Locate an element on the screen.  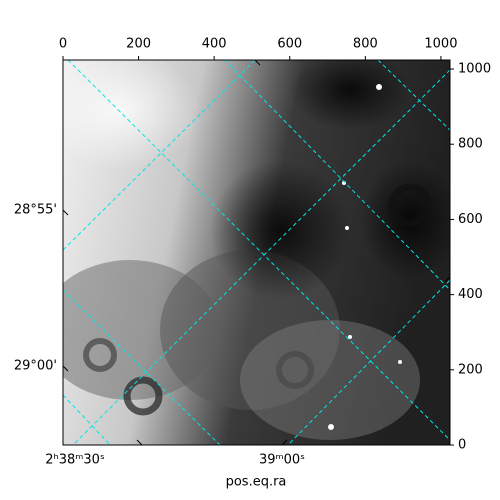
dec-tick-label: 29°00' is located at coordinates (35, 366).